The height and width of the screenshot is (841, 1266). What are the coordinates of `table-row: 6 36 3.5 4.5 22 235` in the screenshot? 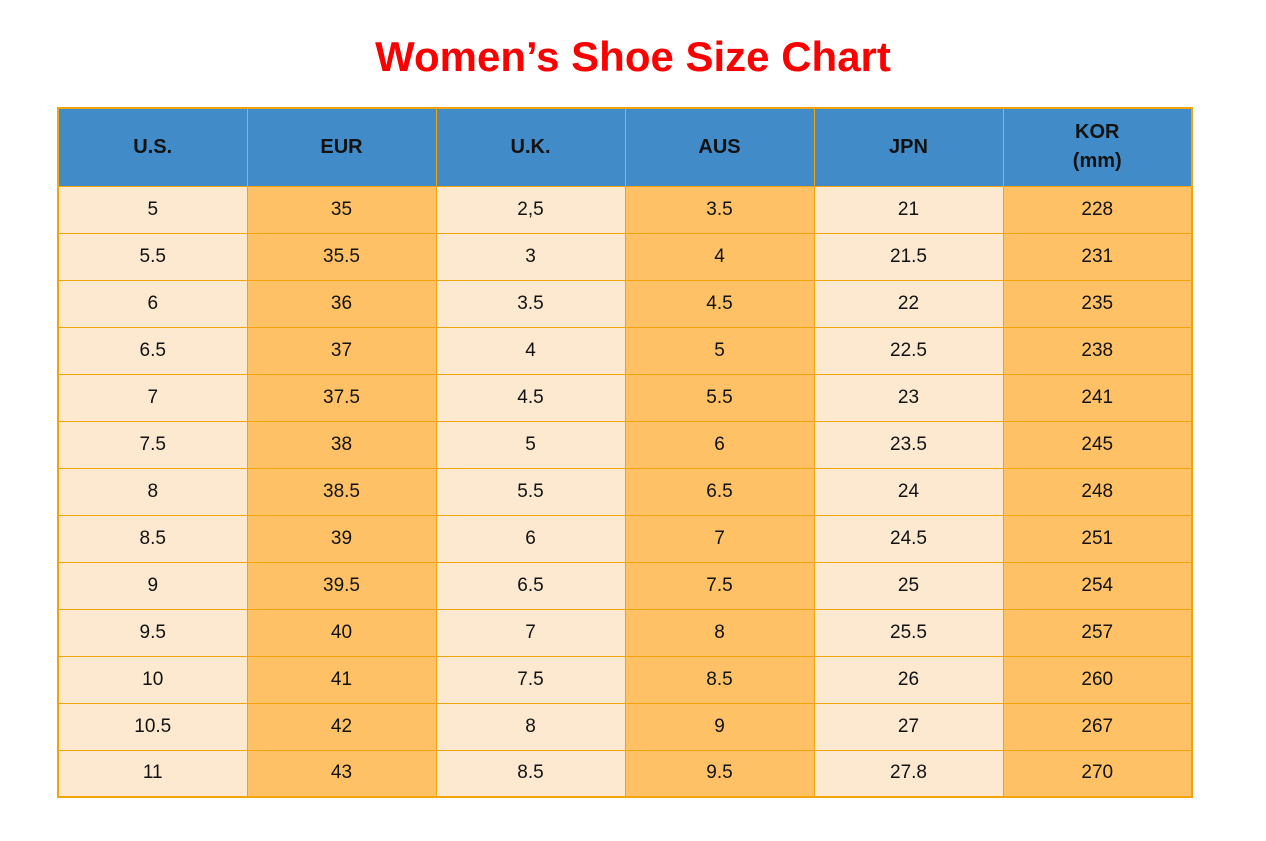 It's located at (625, 303).